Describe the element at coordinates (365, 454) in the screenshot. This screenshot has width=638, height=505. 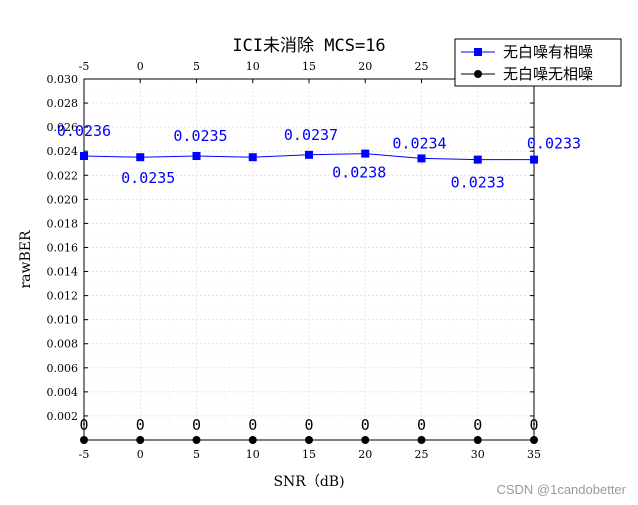
I see `x-tick-label: 20` at that location.